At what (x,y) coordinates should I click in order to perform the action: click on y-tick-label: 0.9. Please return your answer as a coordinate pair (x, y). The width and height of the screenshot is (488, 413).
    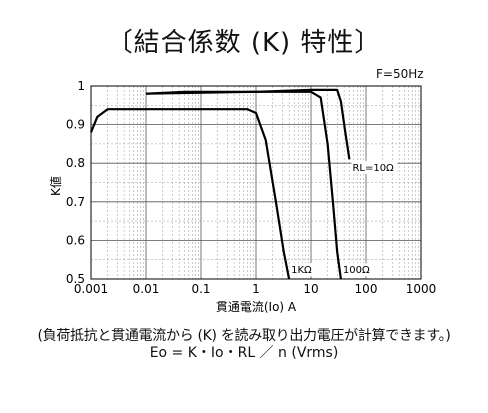
    Looking at the image, I should click on (75, 125).